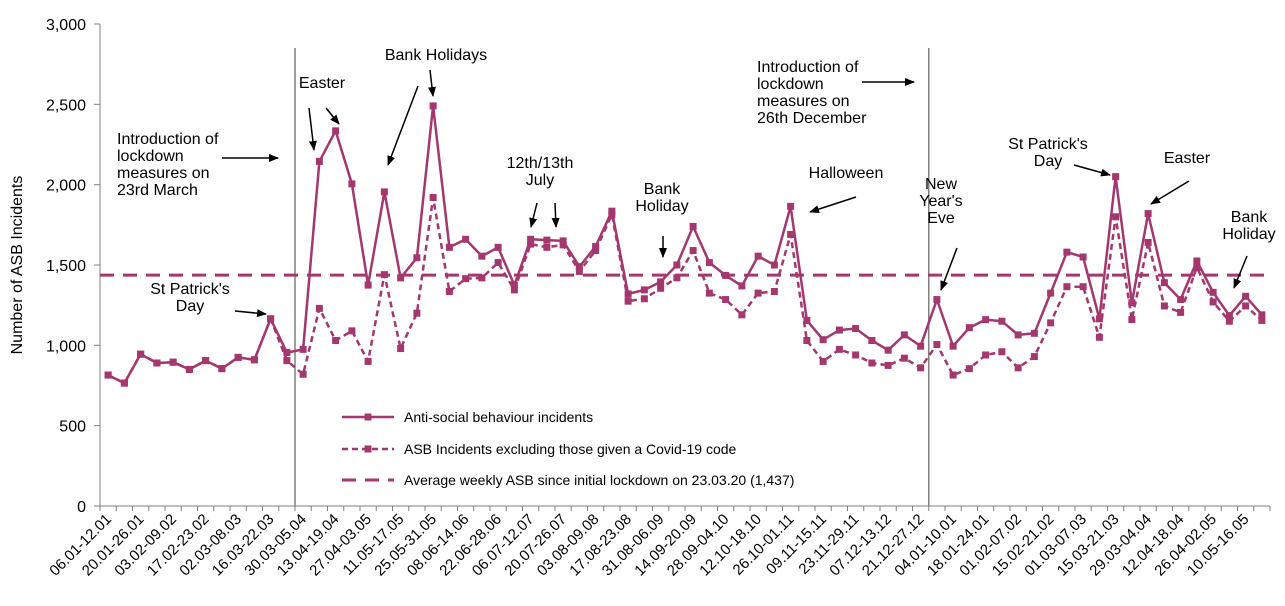 The height and width of the screenshot is (606, 1285). Describe the element at coordinates (368, 417) in the screenshot. I see `legend-marker` at that location.